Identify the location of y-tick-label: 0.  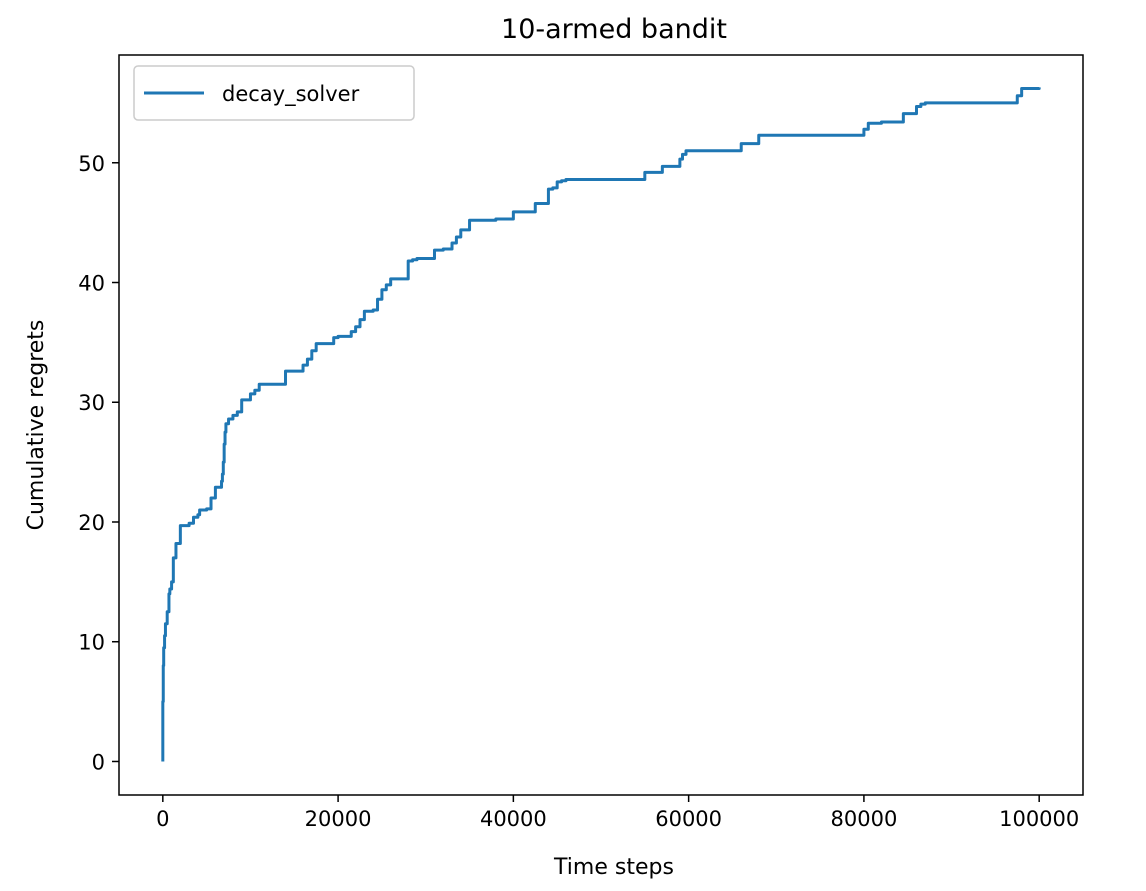
(98, 762).